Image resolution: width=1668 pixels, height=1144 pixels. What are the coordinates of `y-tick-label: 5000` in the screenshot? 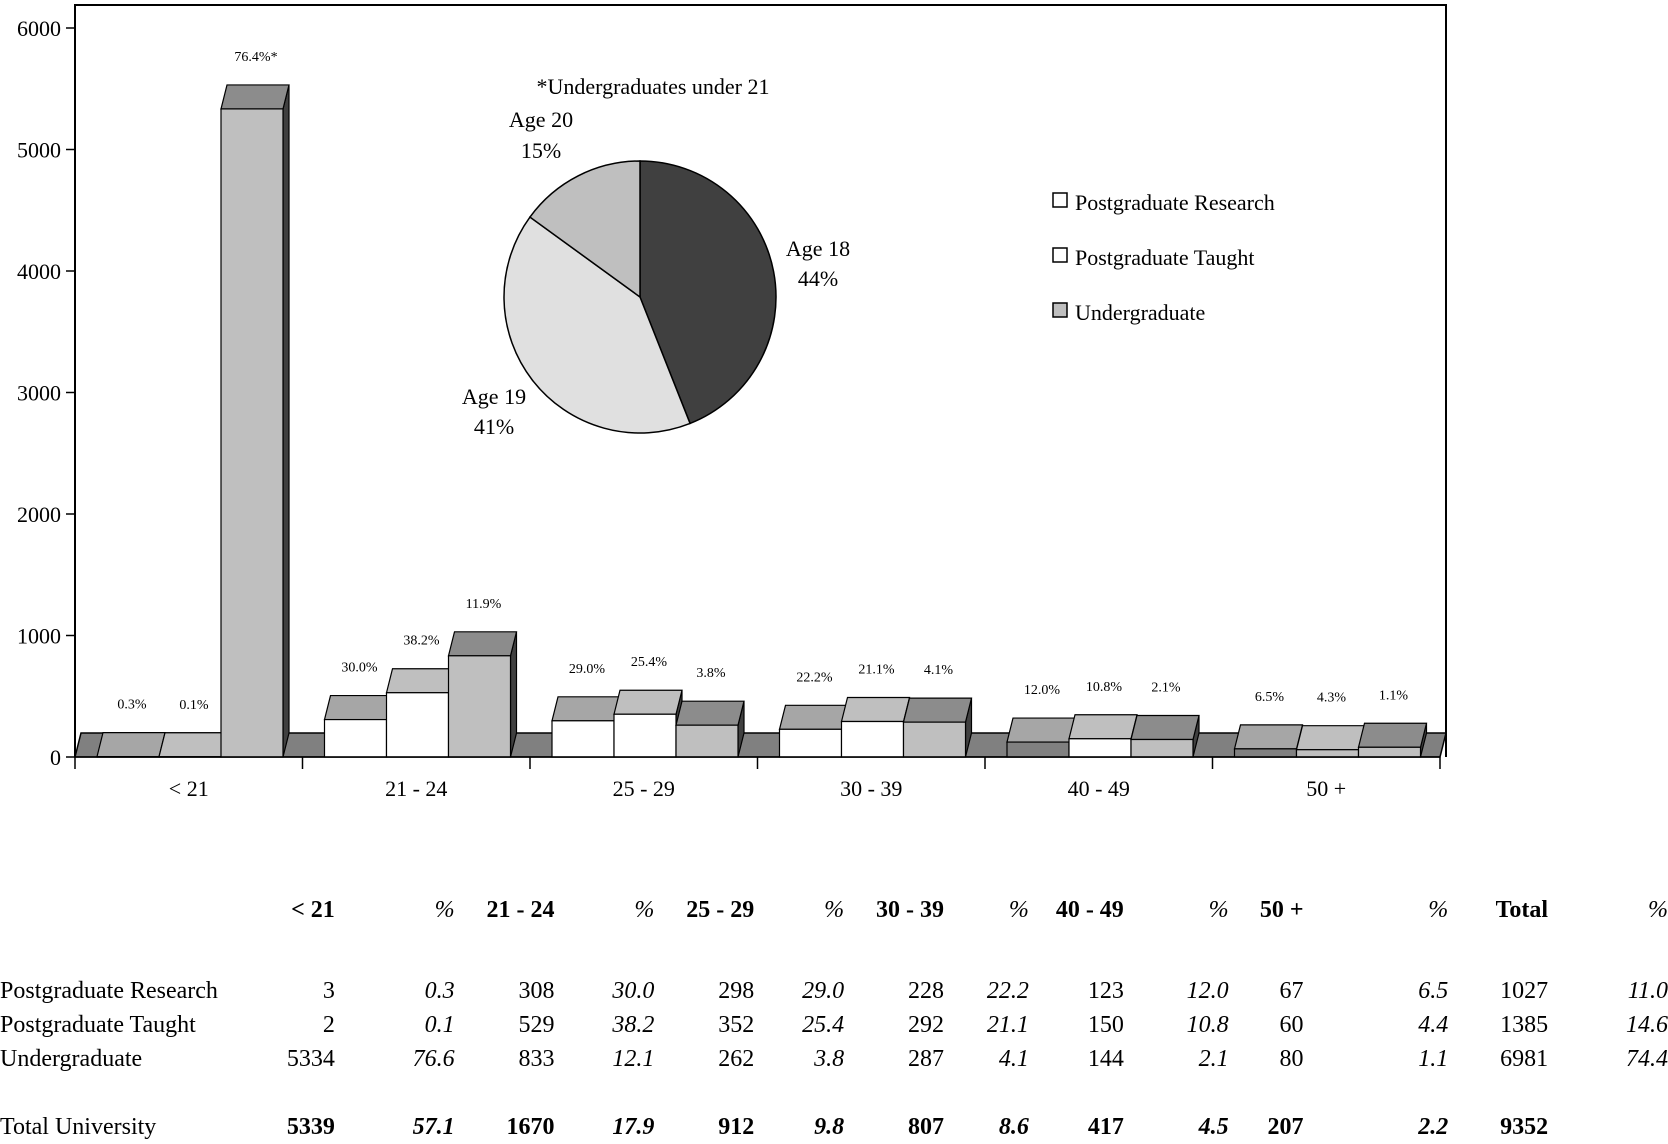 It's located at (39, 150).